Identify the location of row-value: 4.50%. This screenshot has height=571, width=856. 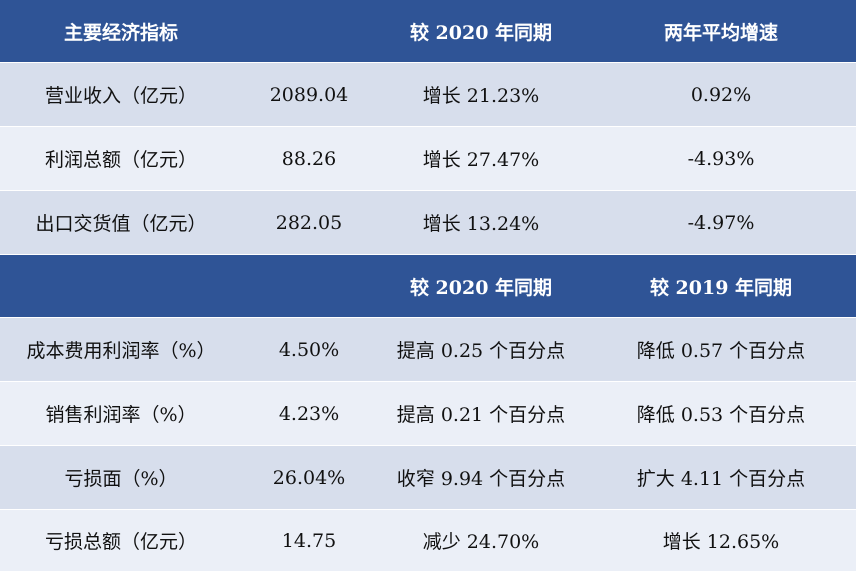
(309, 349).